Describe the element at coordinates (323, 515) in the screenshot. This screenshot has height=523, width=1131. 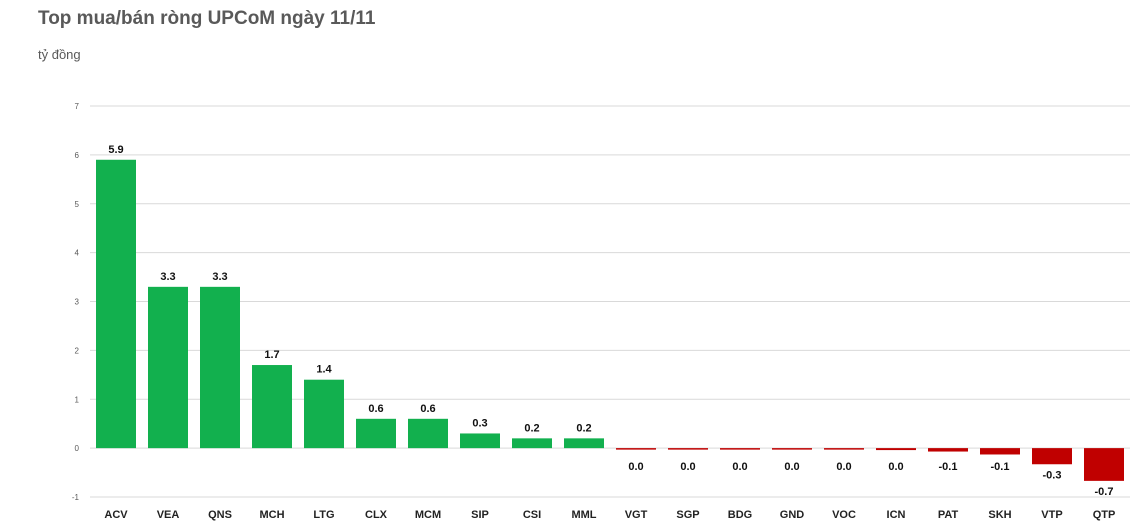
I see `x-category-label: LTG` at that location.